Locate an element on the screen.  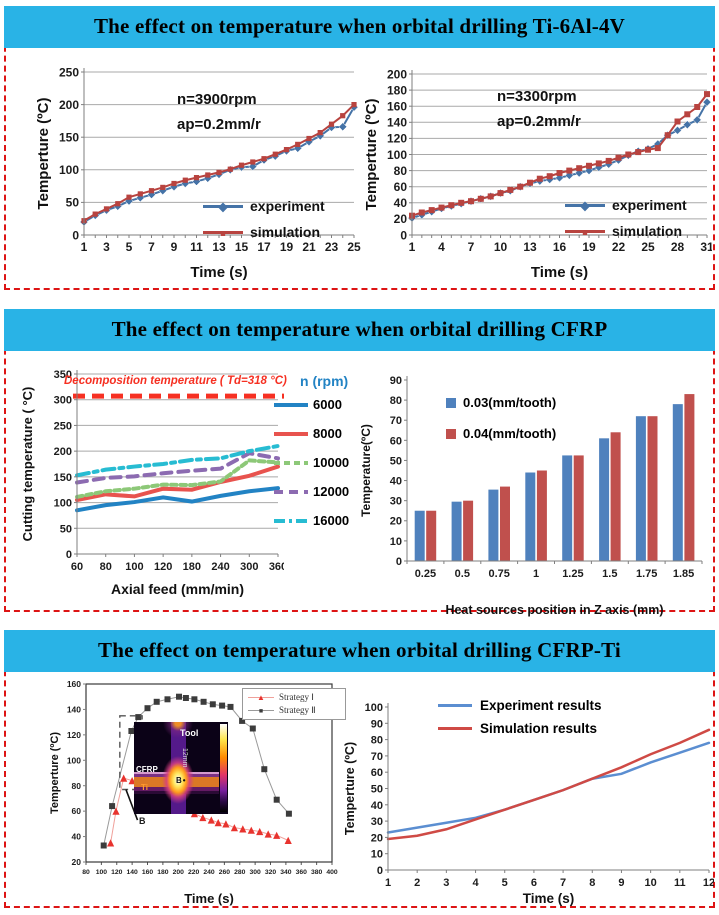
legend-item-12000: 12000 is located at coordinates (320, 491).